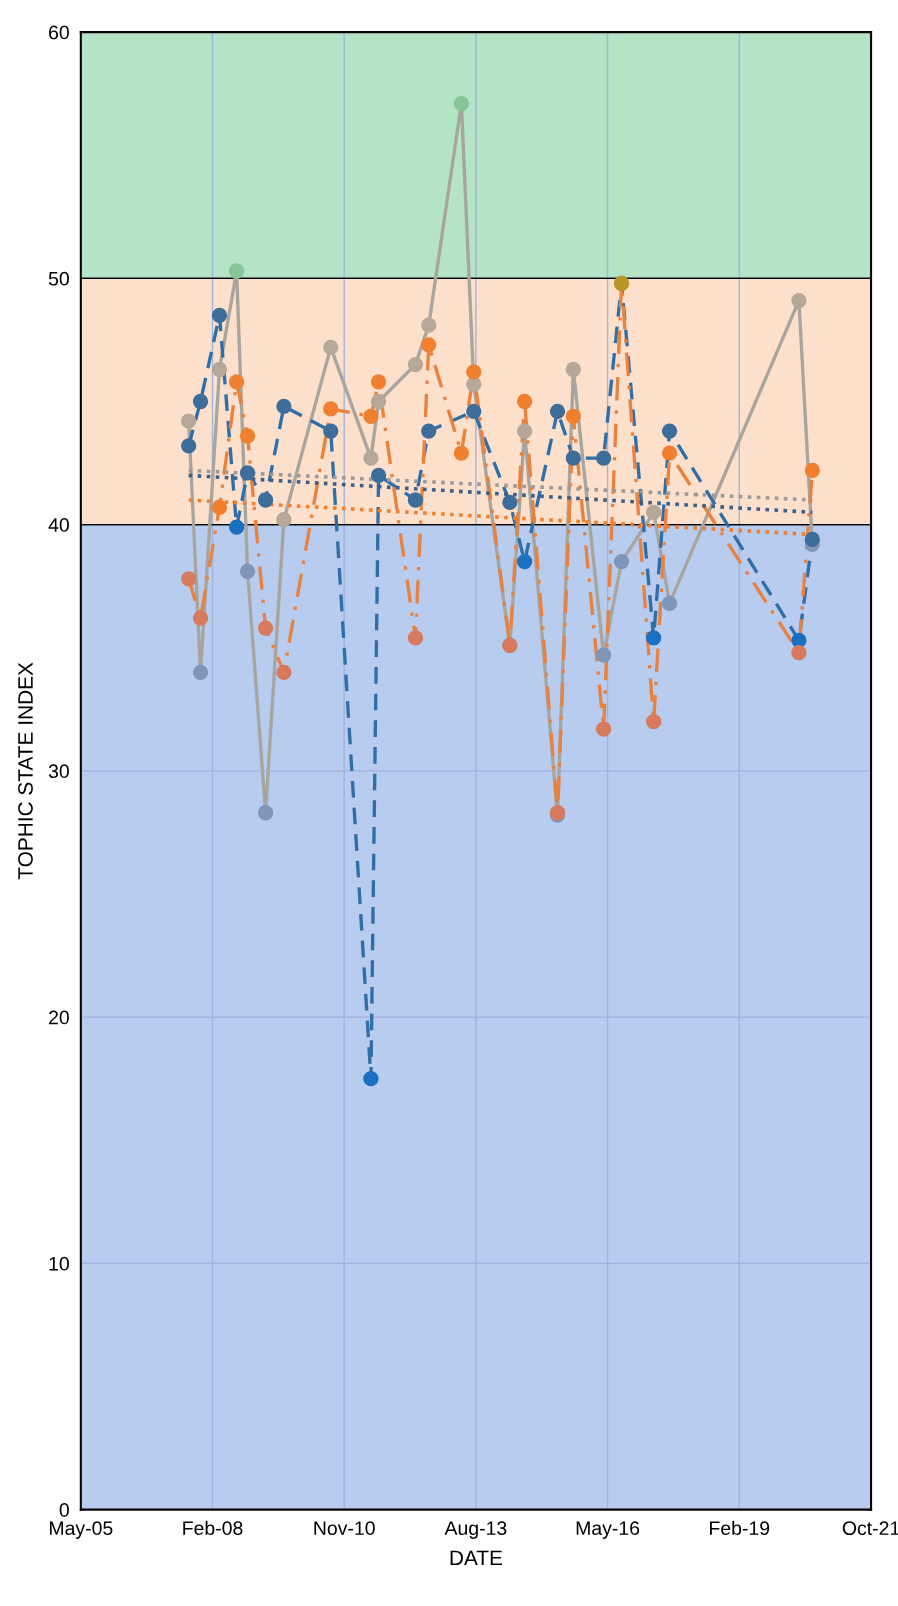 Image resolution: width=898 pixels, height=1606 pixels. Describe the element at coordinates (59, 32) in the screenshot. I see `y-tick-label: 60` at that location.